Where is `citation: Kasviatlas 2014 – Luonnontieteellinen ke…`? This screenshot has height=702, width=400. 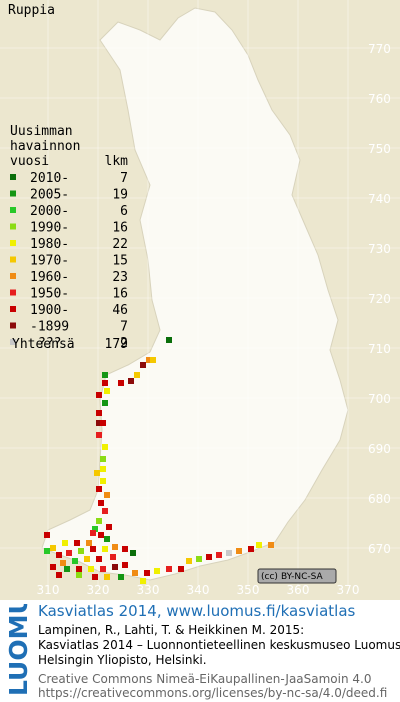 citation: Kasviatlas 2014 – Luonnontieteellinen ke… is located at coordinates (219, 645).